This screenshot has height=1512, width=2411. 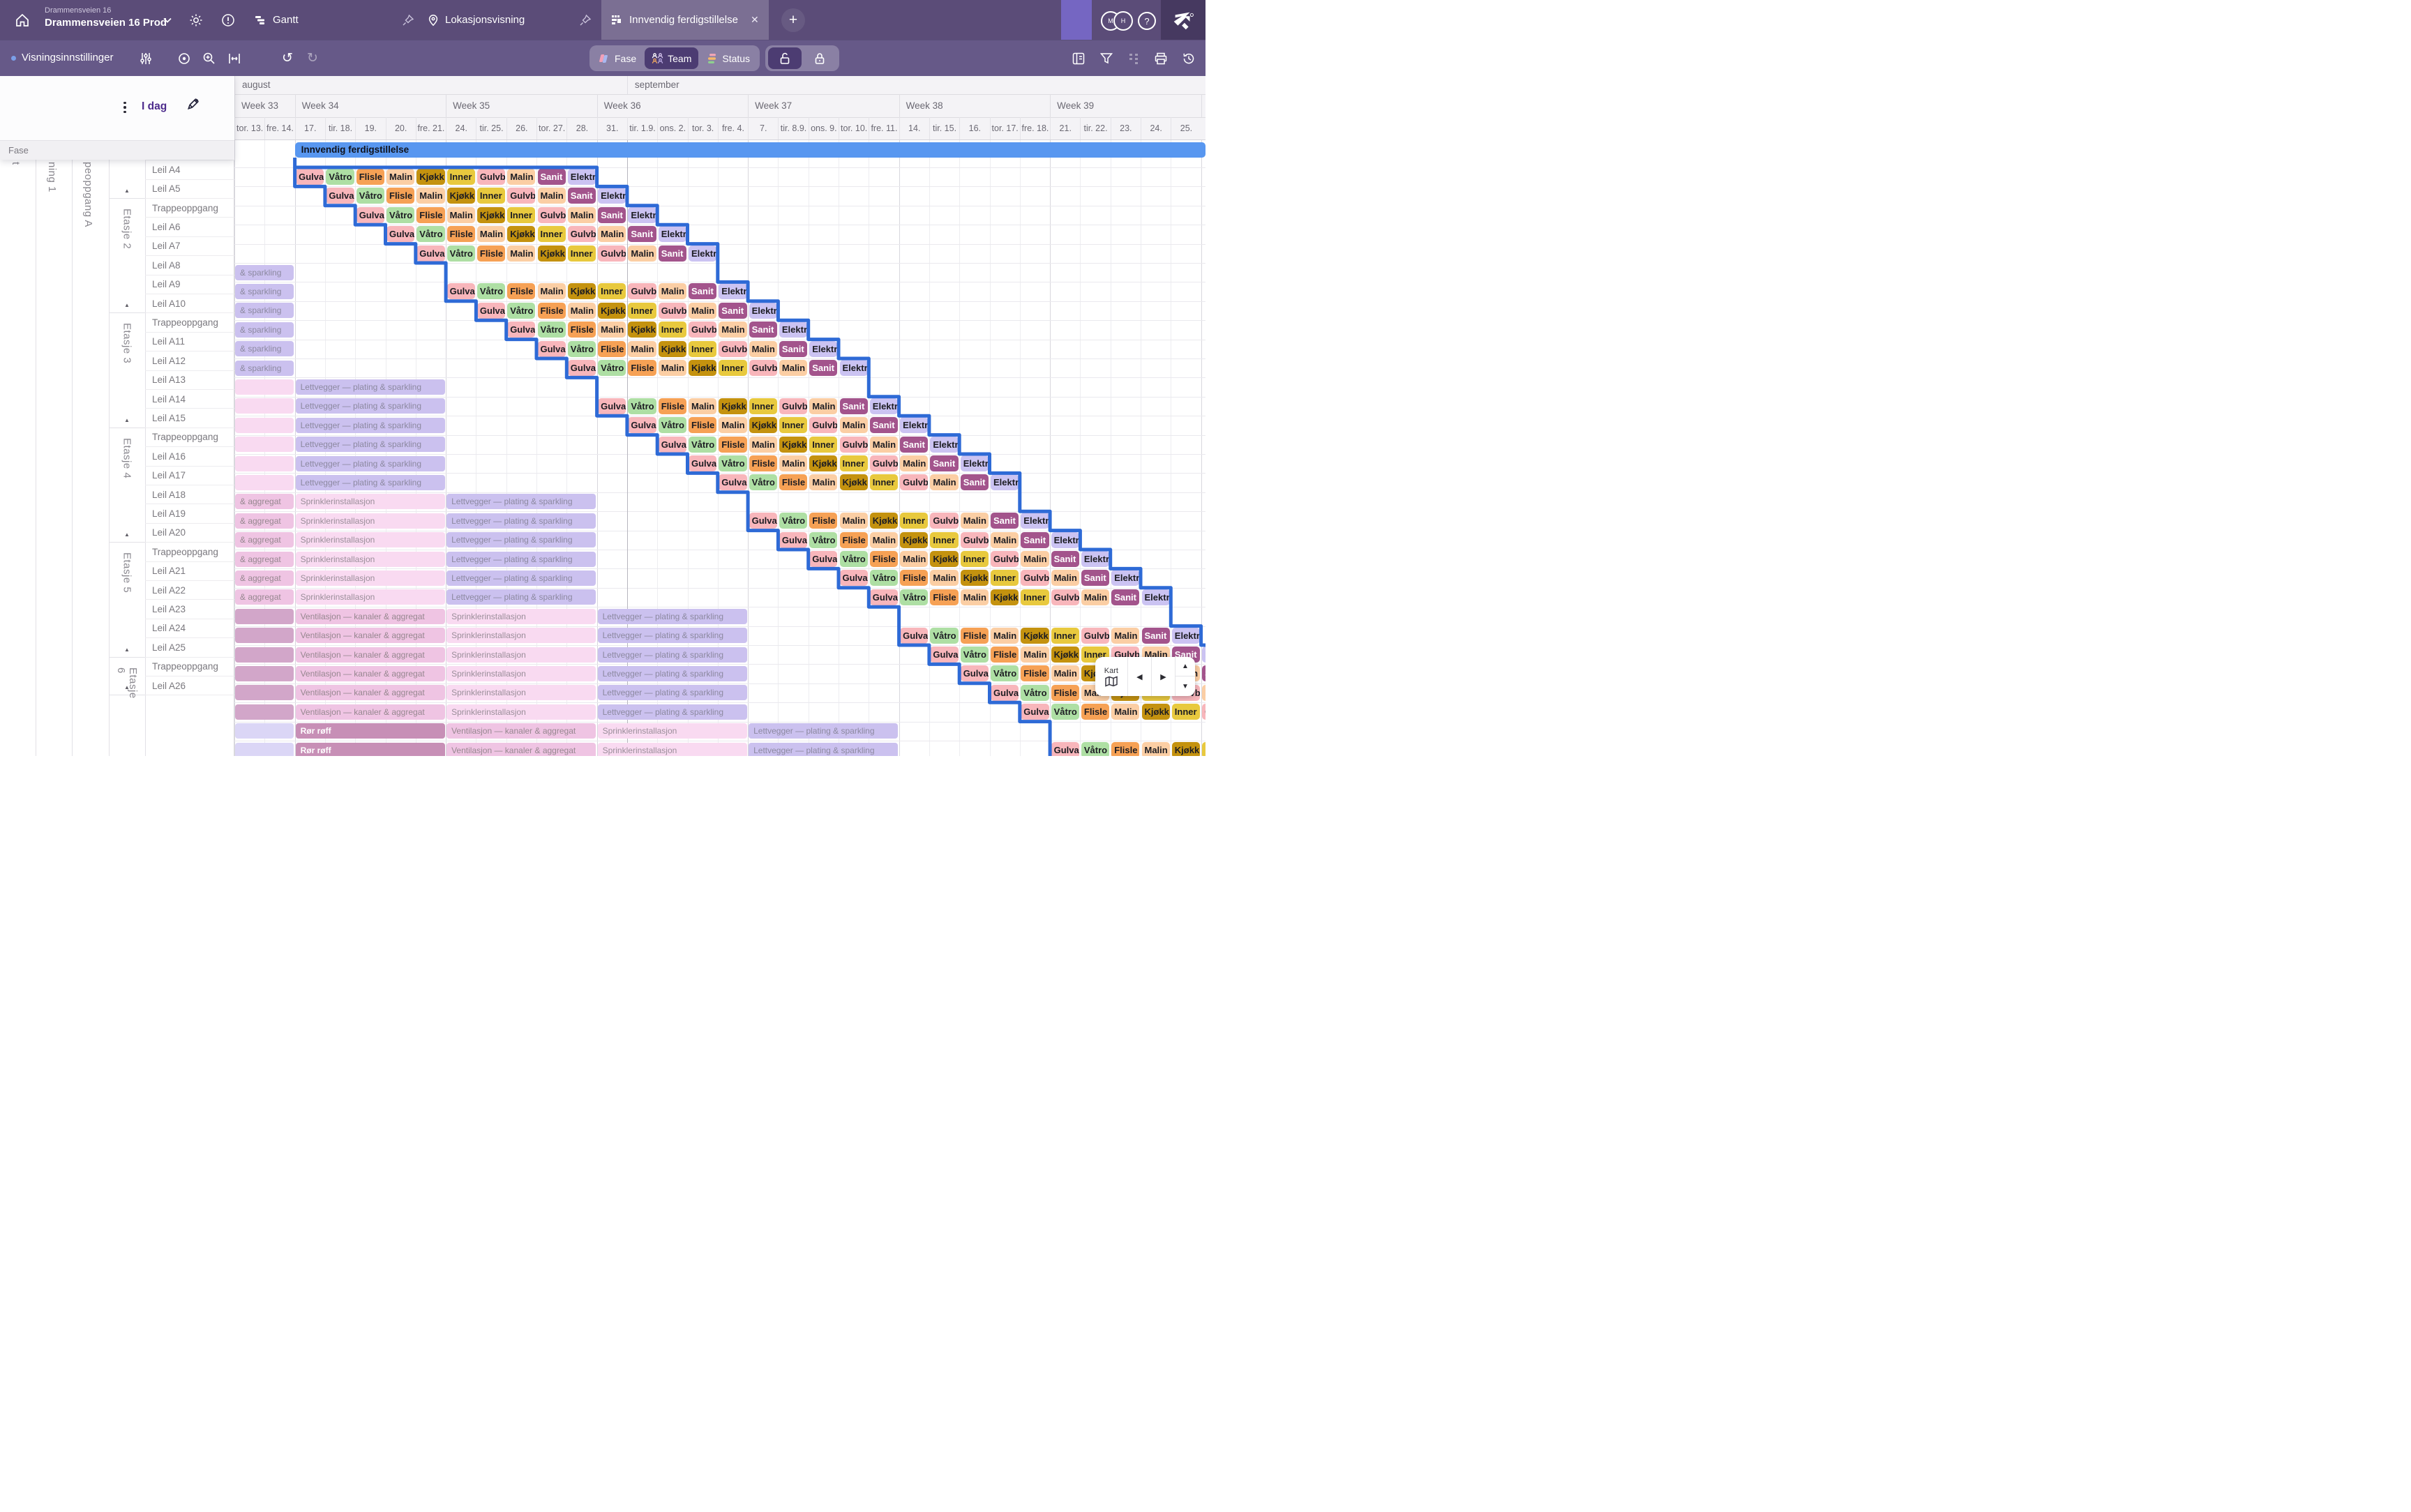 I want to click on settings-gear-icon, so click(x=196, y=20).